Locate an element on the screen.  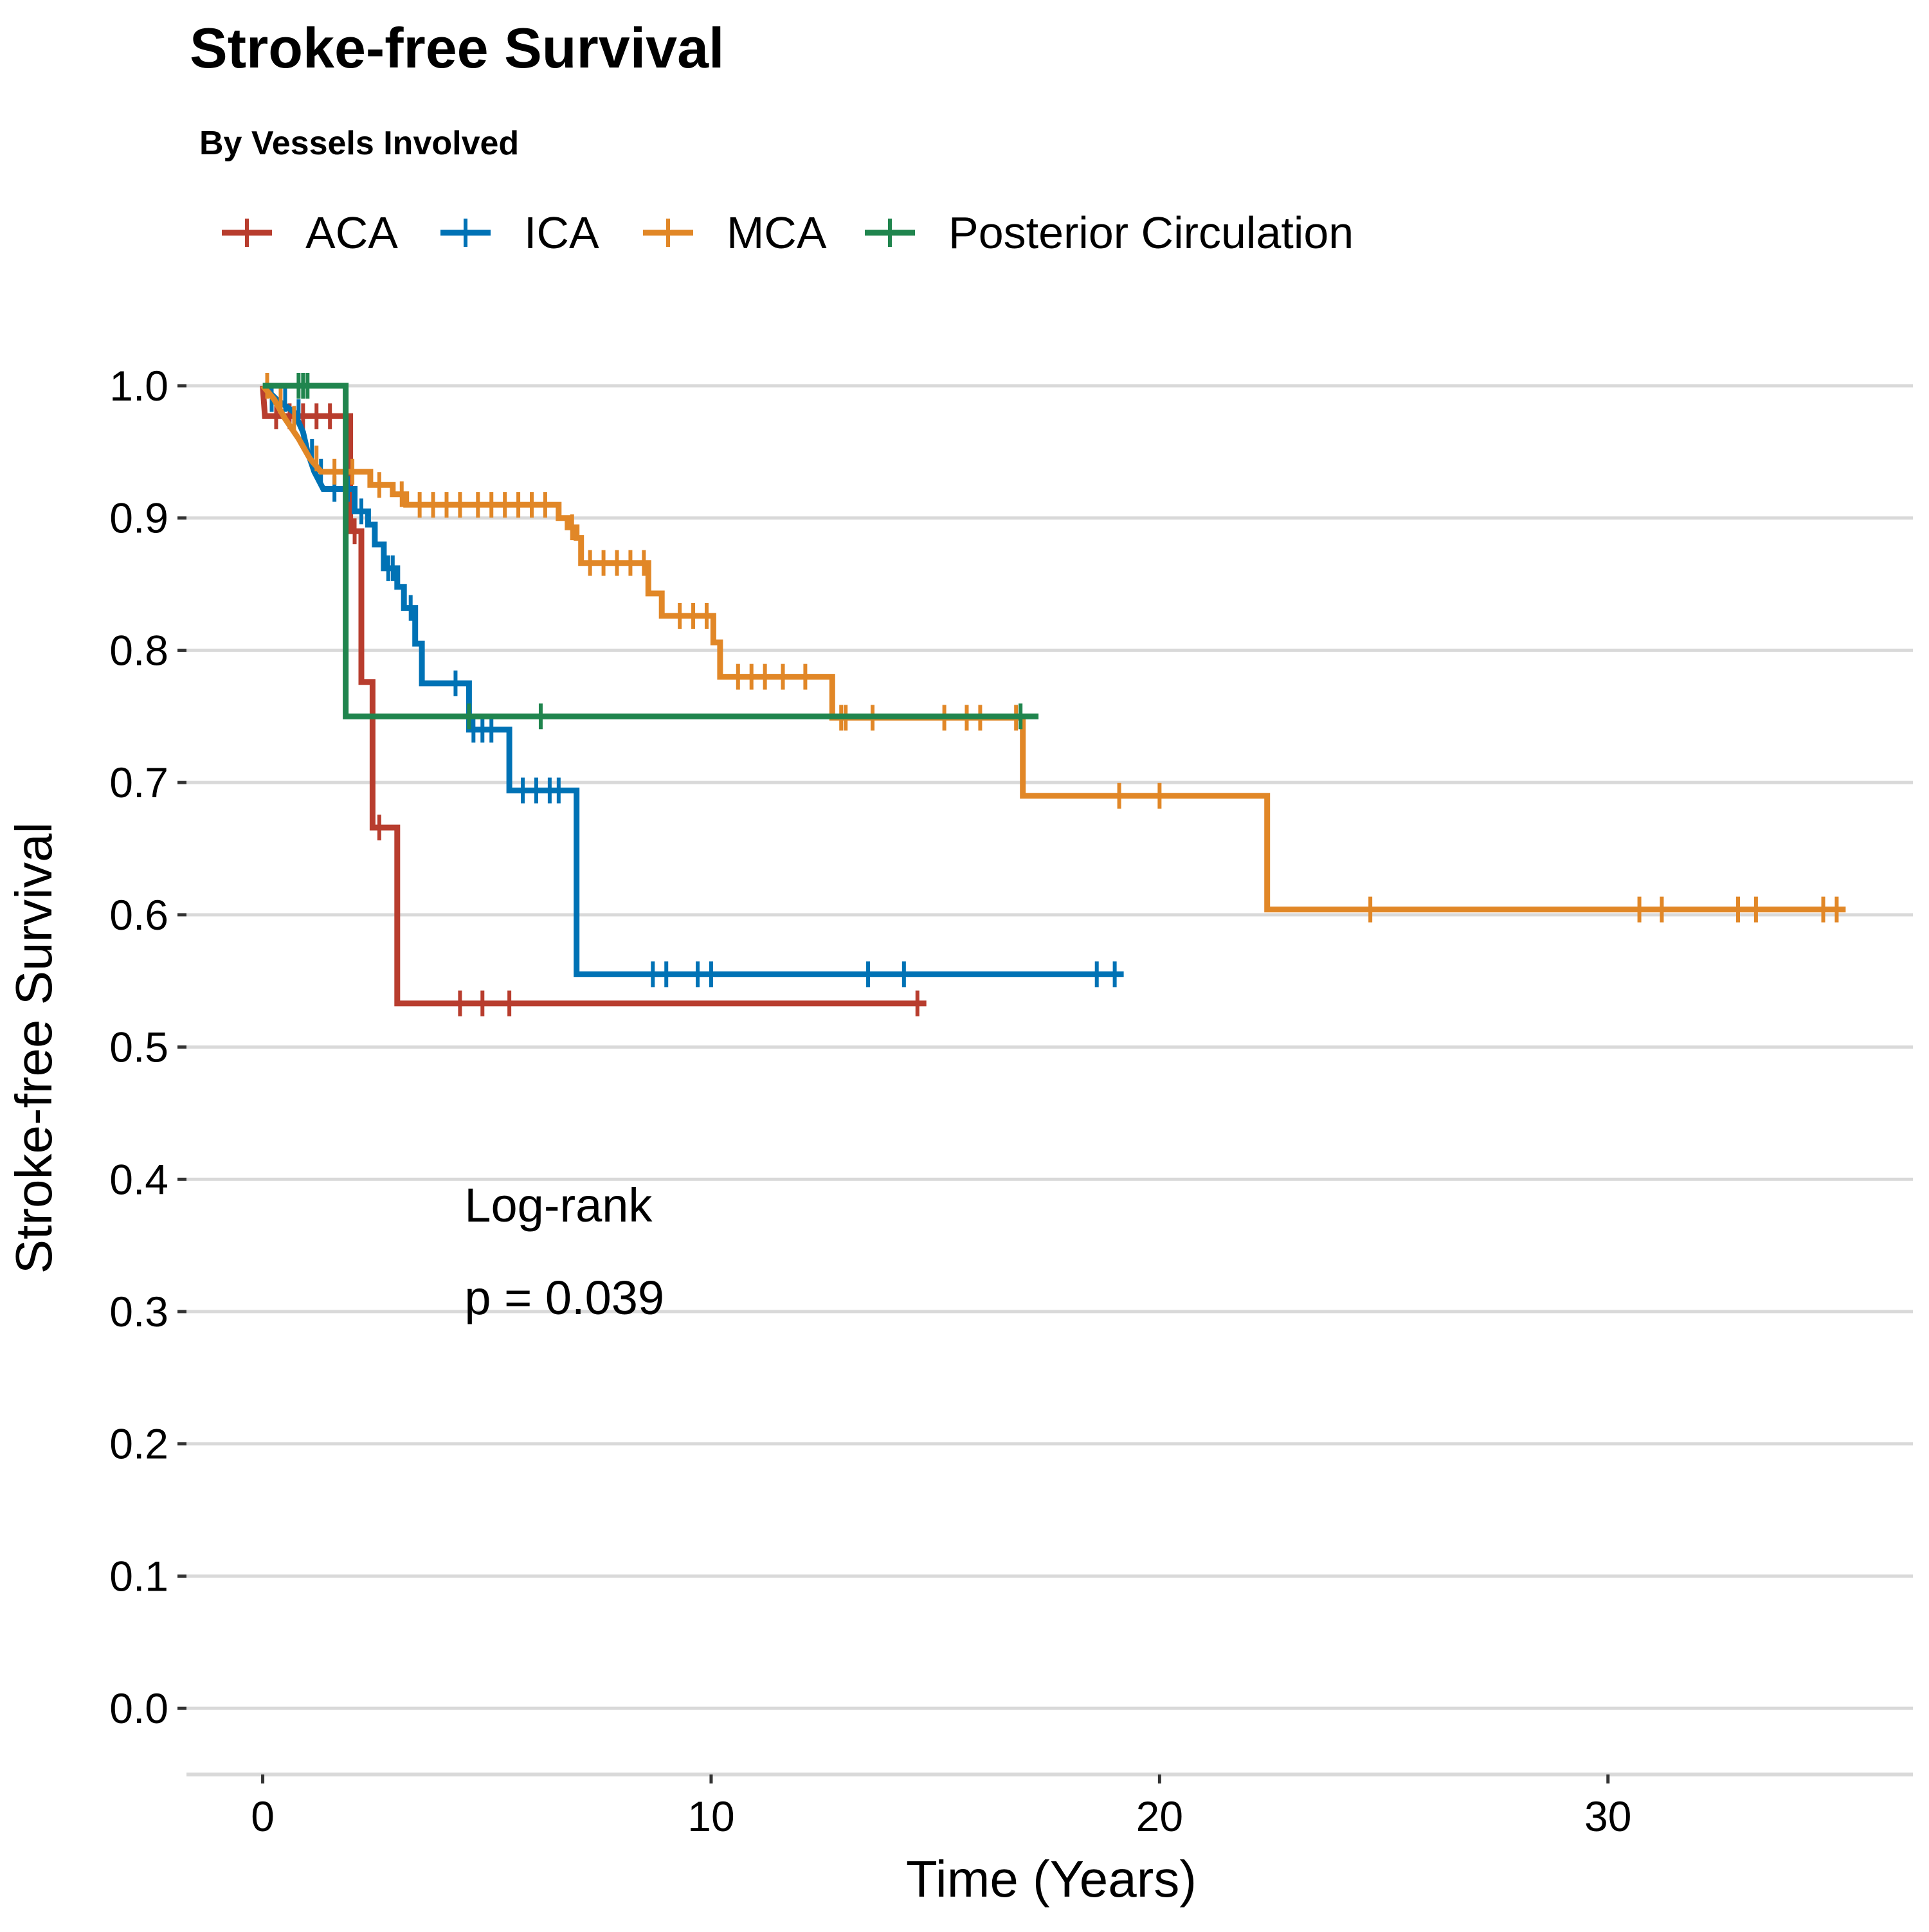
annotation-log-rank: Log-rank is located at coordinates (558, 1205).